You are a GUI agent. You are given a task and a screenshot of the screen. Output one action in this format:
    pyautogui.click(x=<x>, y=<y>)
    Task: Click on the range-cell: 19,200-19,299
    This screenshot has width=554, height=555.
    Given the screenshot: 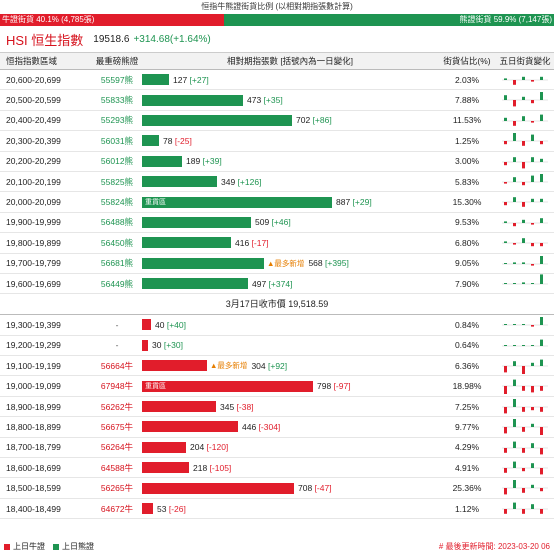 What is the action you would take?
    pyautogui.click(x=33, y=345)
    